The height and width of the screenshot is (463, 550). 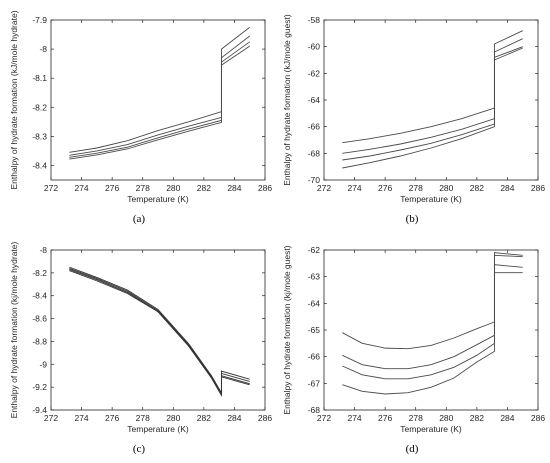 I want to click on panel-label: (b), so click(x=412, y=219).